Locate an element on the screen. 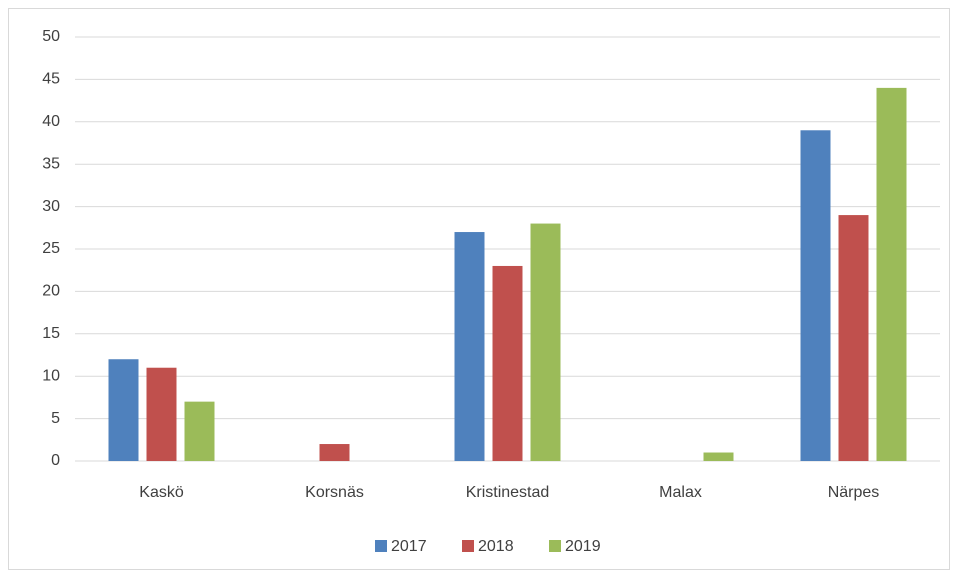 Image resolution: width=958 pixels, height=584 pixels. y-tick-label: 50 is located at coordinates (51, 36).